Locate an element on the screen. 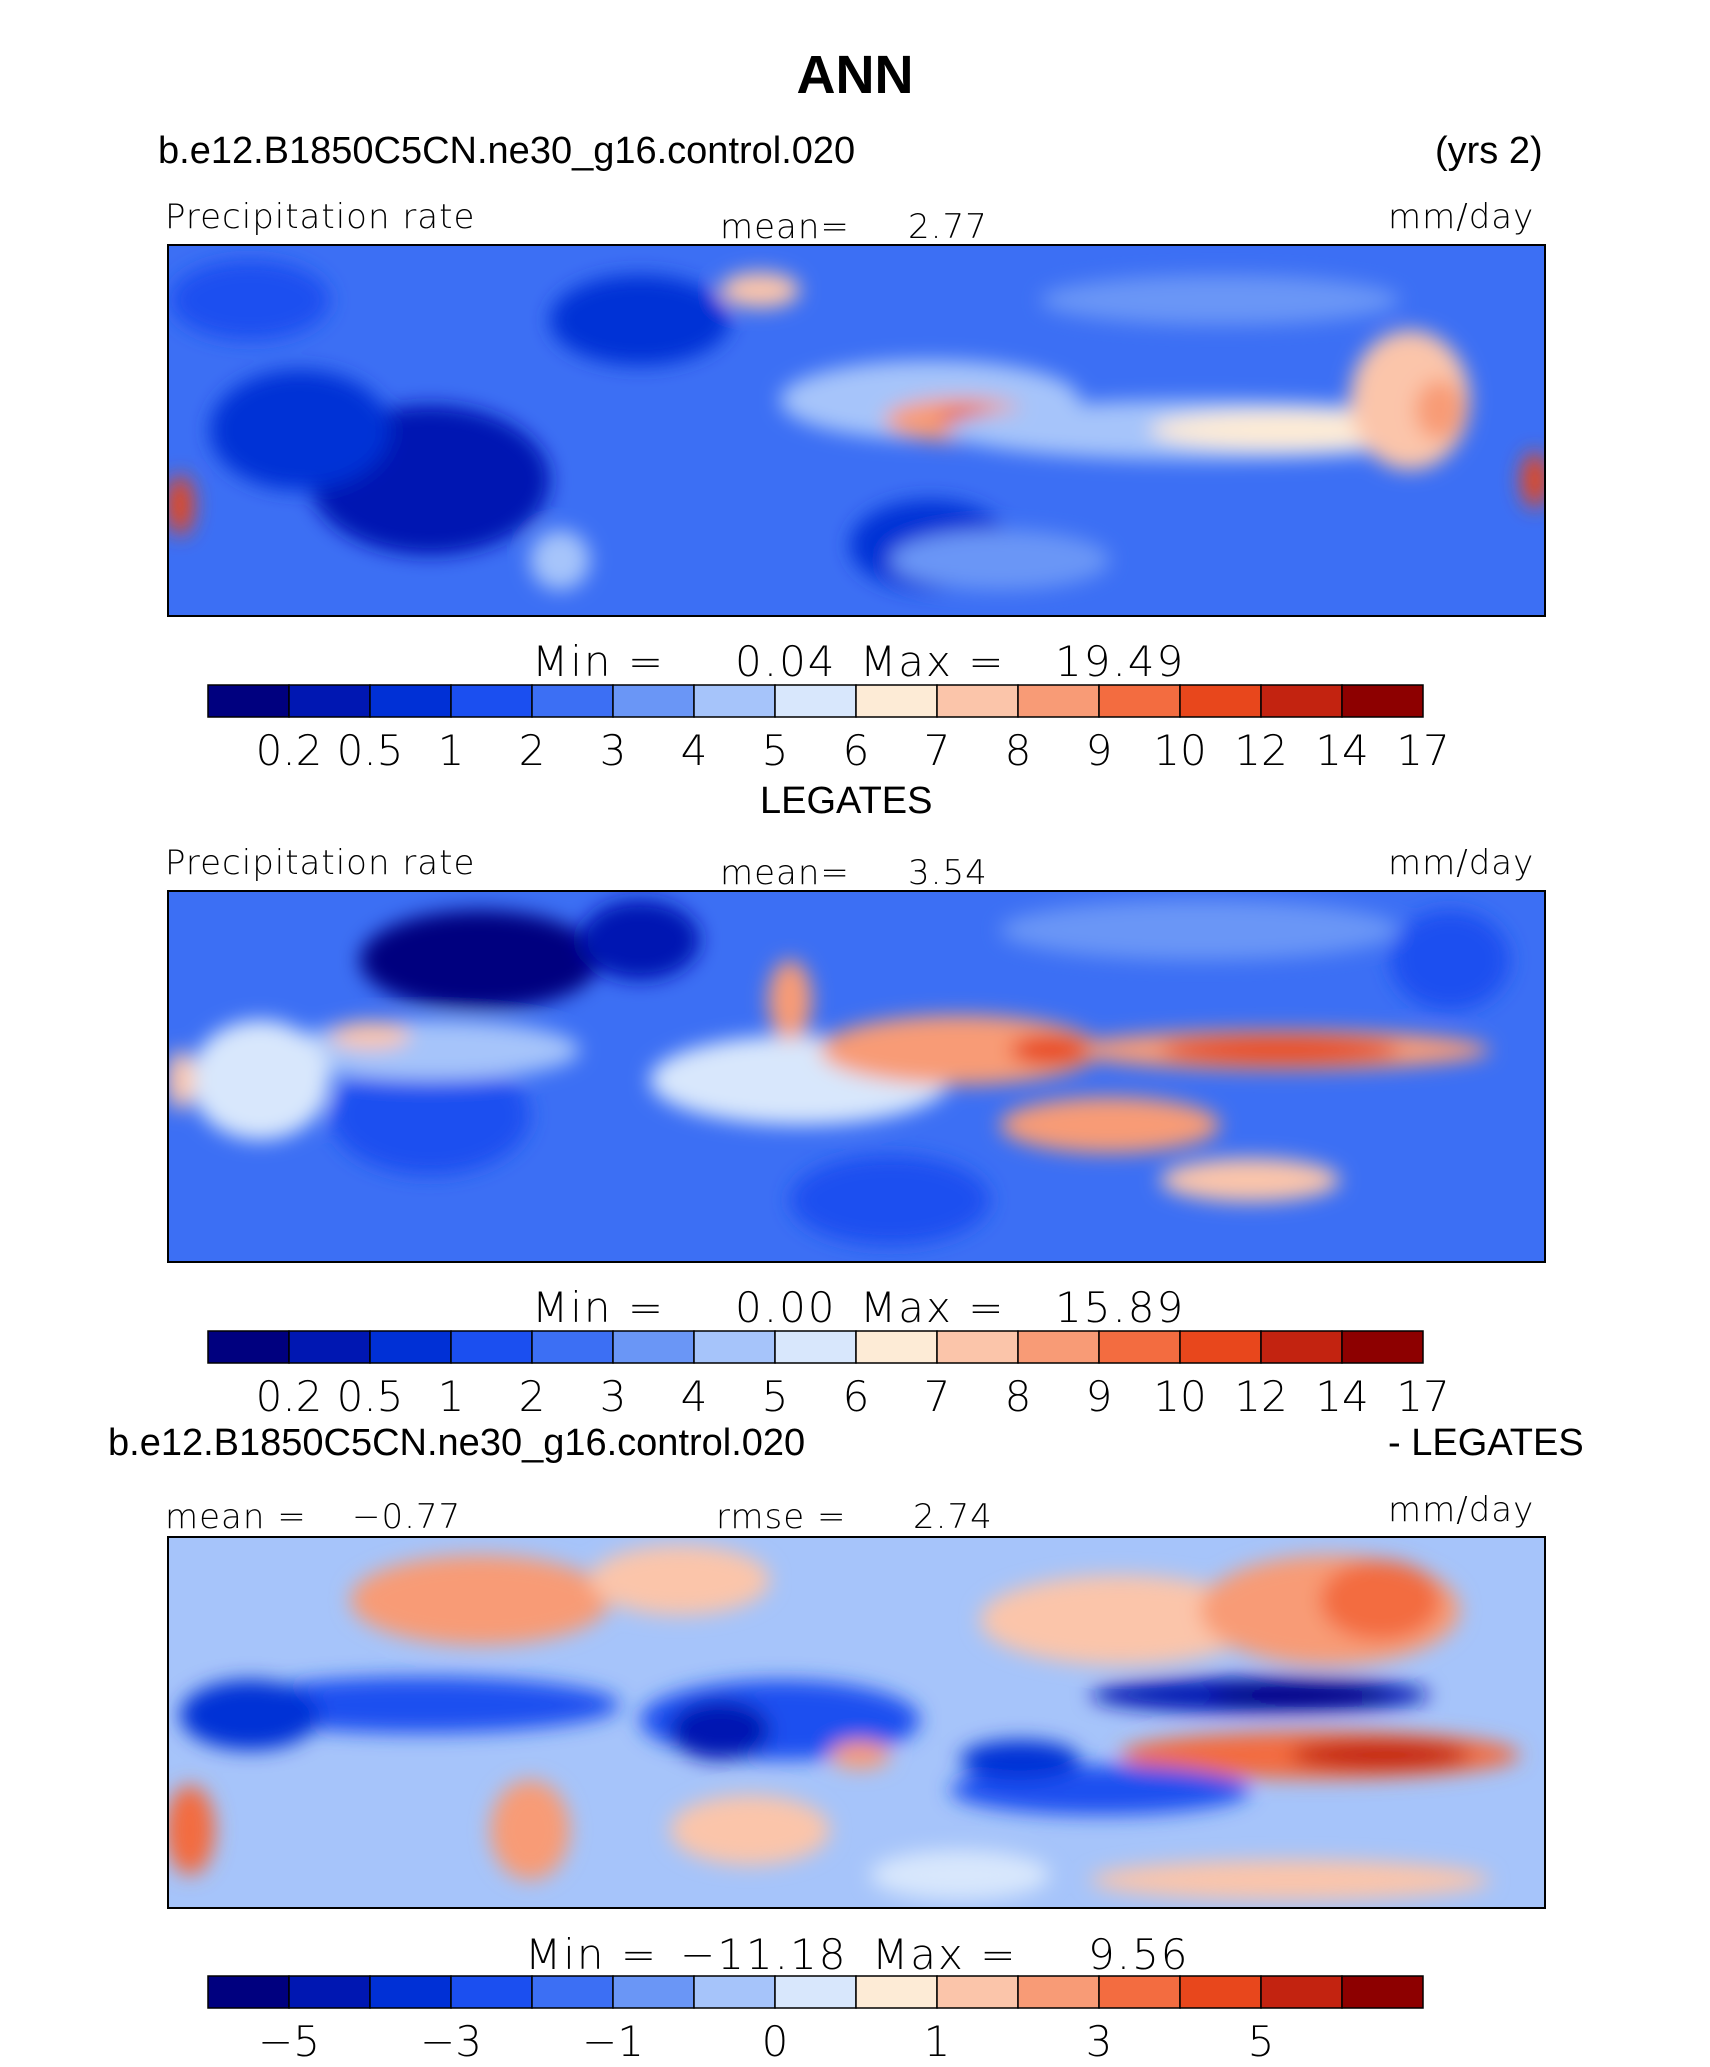 The height and width of the screenshot is (2067, 1710). colorbar2-tick-label: 3 is located at coordinates (613, 1396).